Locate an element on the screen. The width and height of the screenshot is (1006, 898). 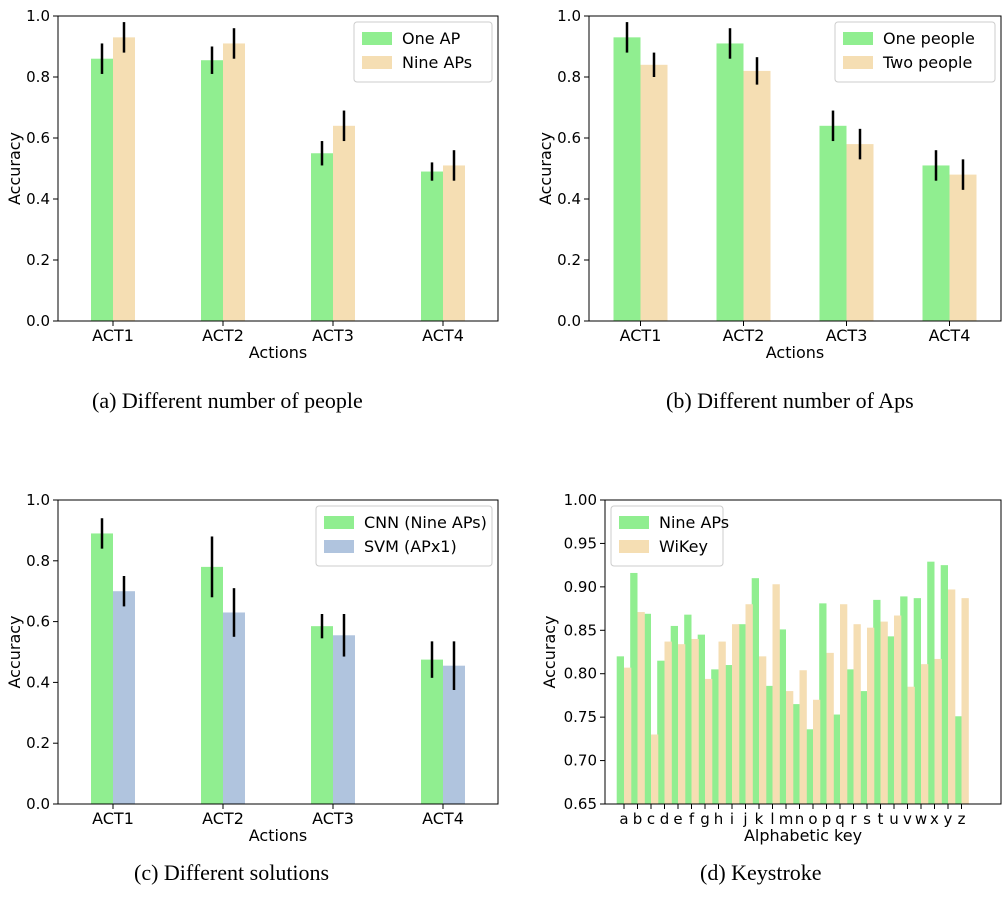
bar-cnn-nine-aps--act3 is located at coordinates (322, 715).